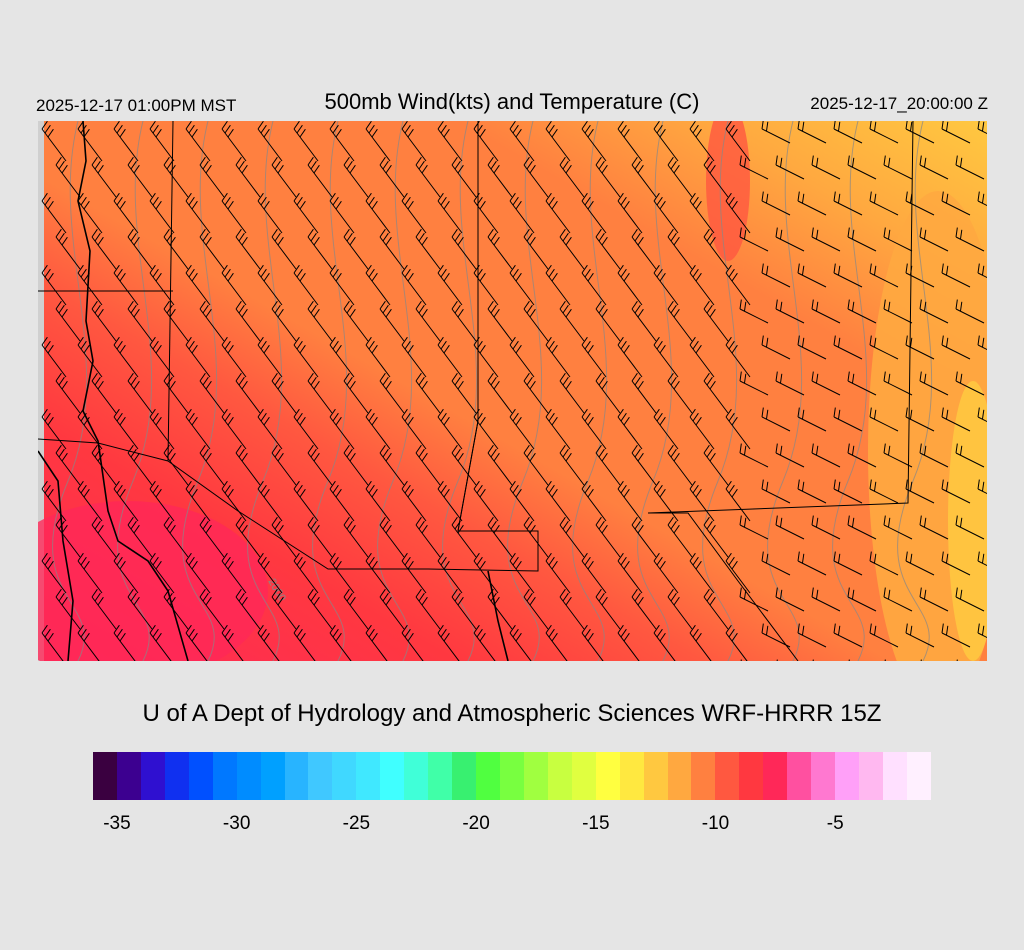  Describe the element at coordinates (728, 191) in the screenshot. I see `cold-band` at that location.